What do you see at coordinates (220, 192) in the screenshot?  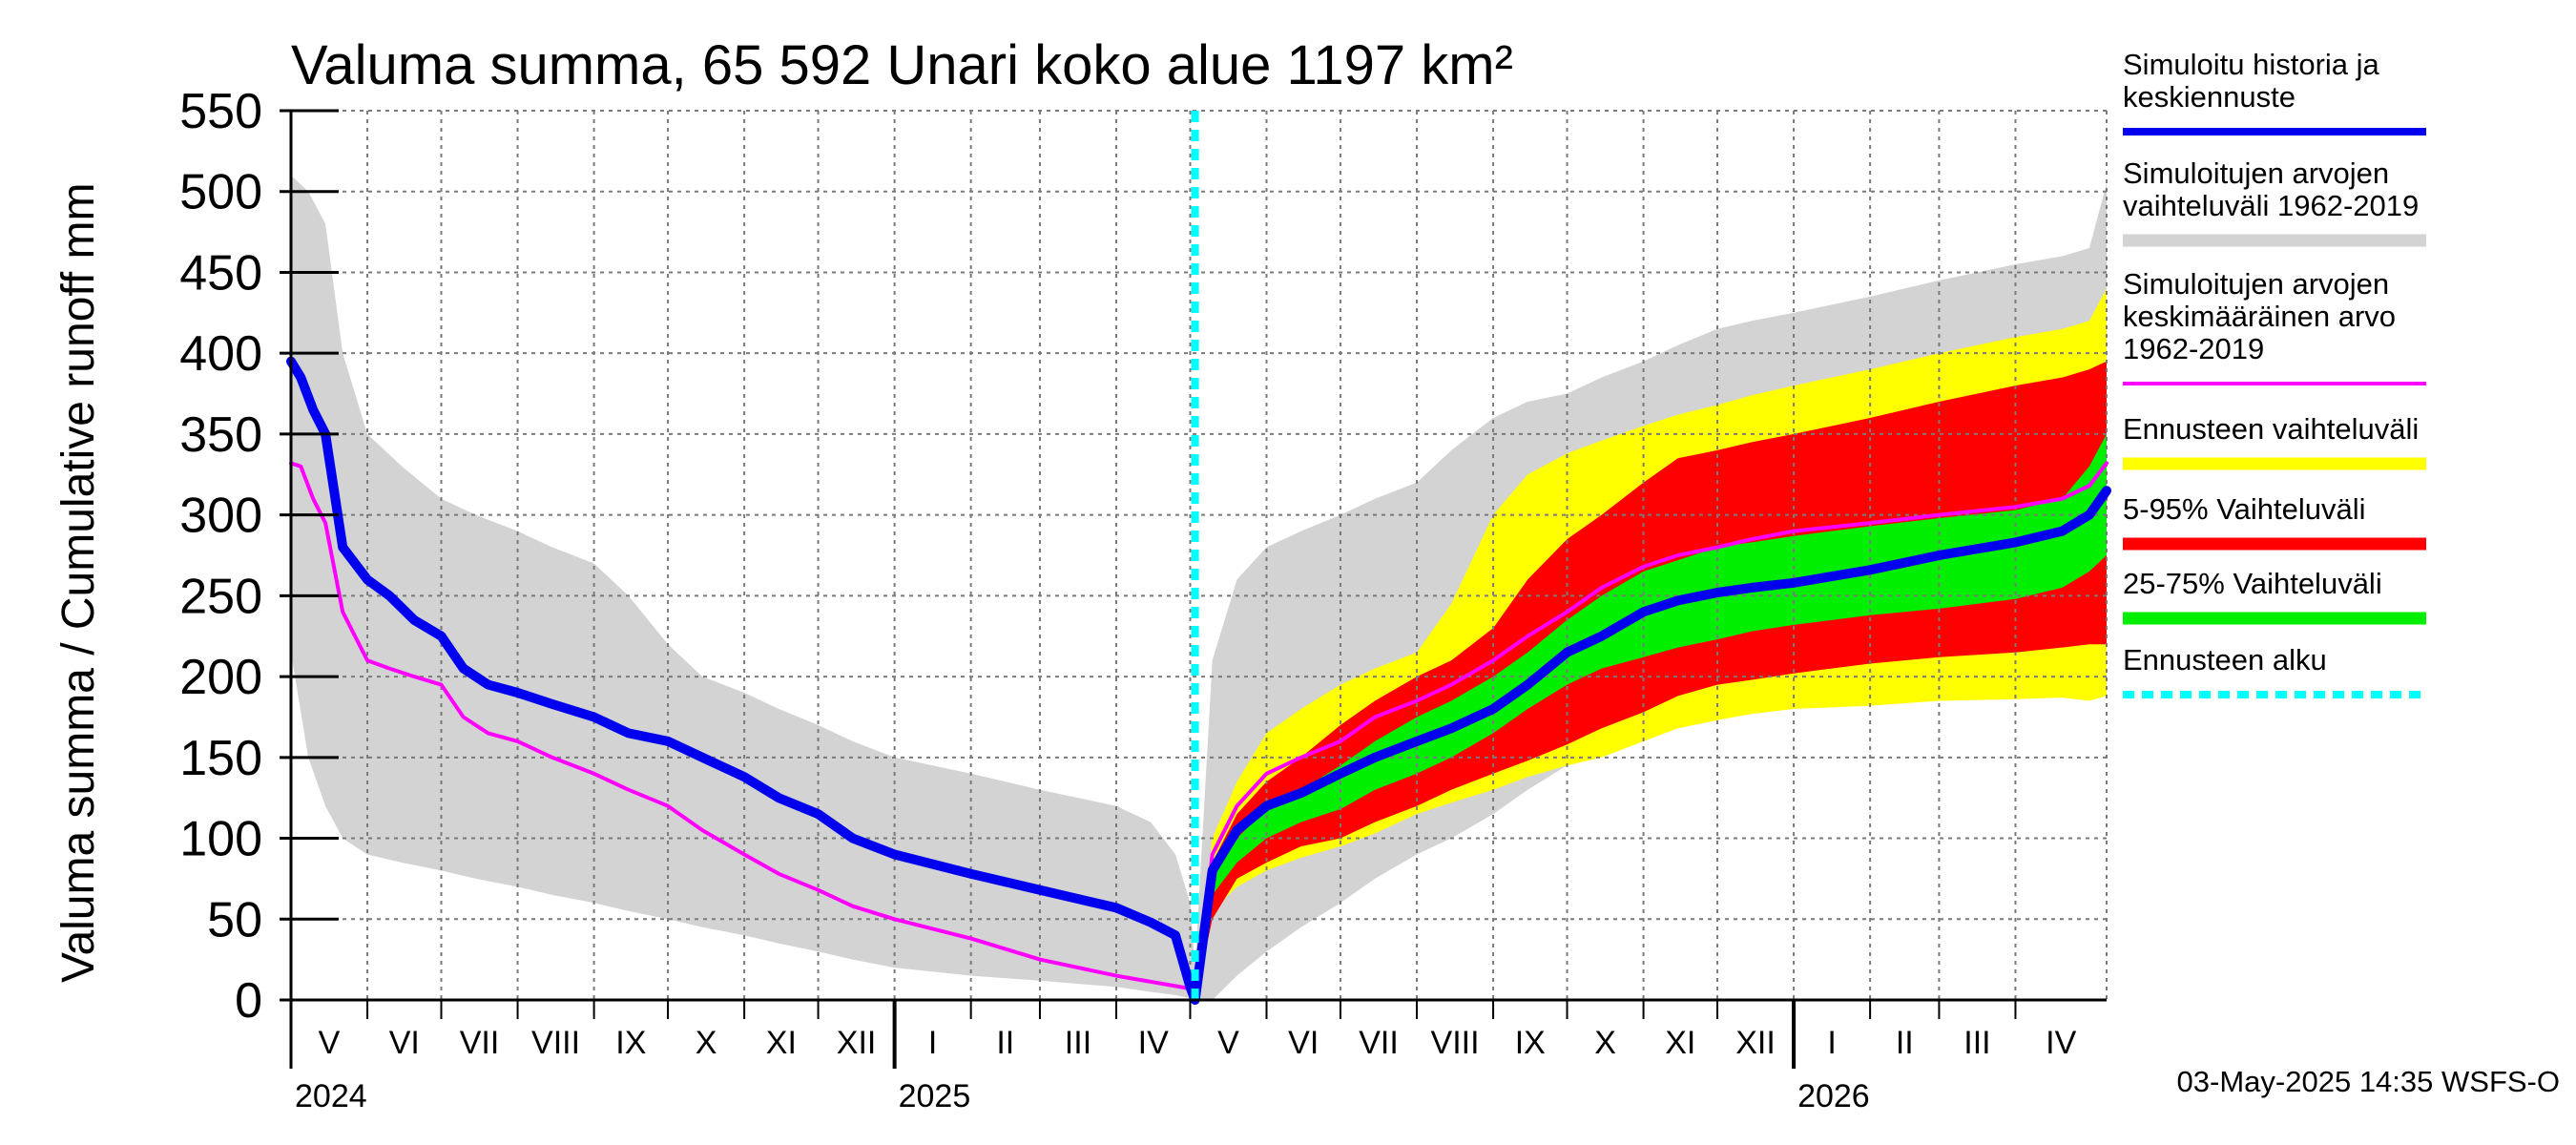 I see `y-tick-label: 500` at bounding box center [220, 192].